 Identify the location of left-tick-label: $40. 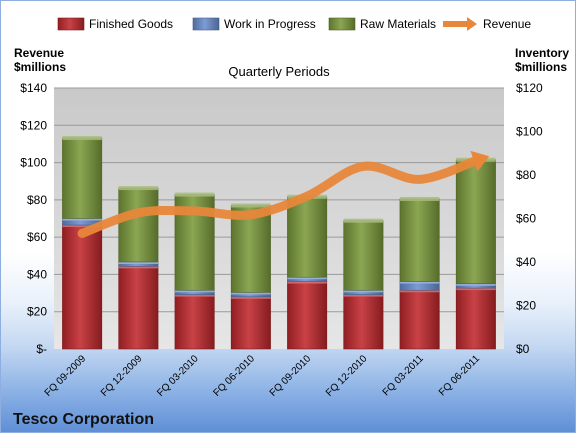
(37, 274).